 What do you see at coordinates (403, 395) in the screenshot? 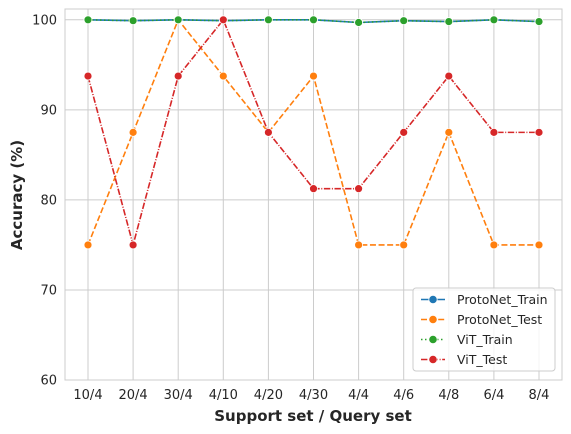
I see `x-tick-label: 4/6` at bounding box center [403, 395].